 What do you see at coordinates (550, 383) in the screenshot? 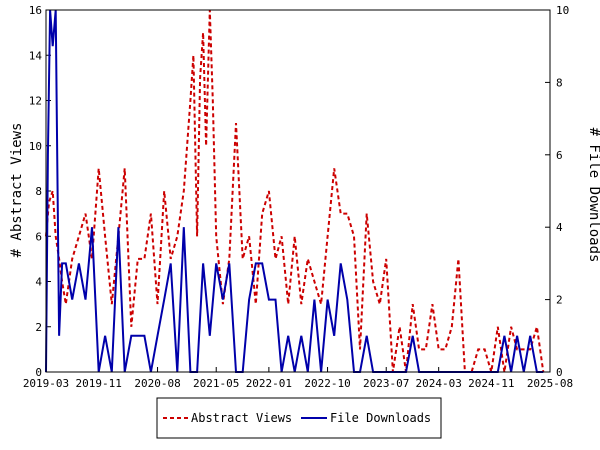
I see `x-tick-label: 2025-08` at bounding box center [550, 383].